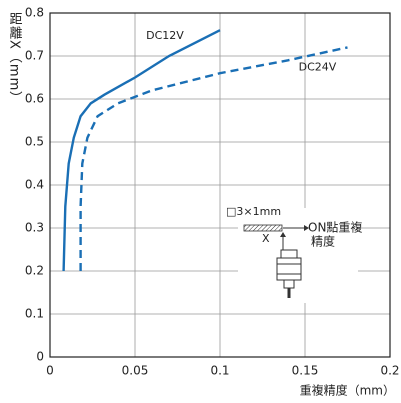 This screenshot has height=403, width=401. I want to click on note-line1: ON點重複, so click(335, 227).